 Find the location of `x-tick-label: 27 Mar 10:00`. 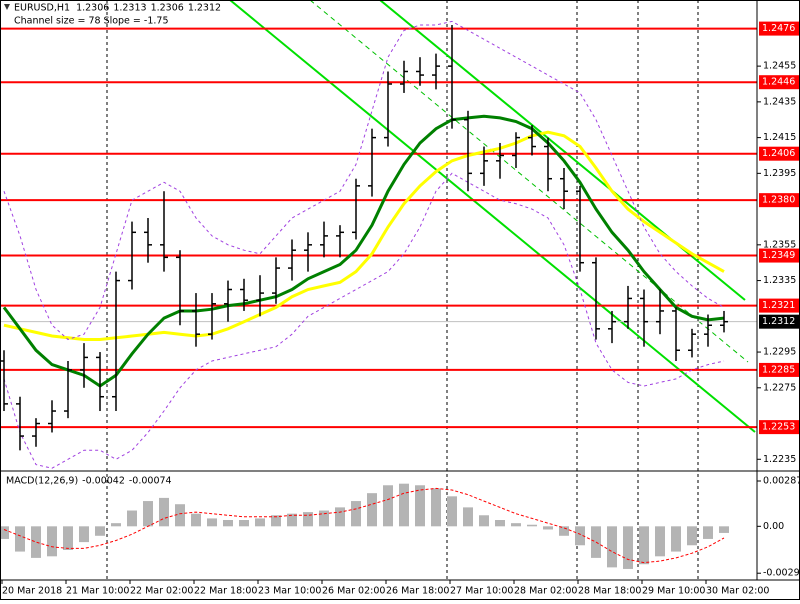

x-tick-label: 27 Mar 10:00 is located at coordinates (481, 591).